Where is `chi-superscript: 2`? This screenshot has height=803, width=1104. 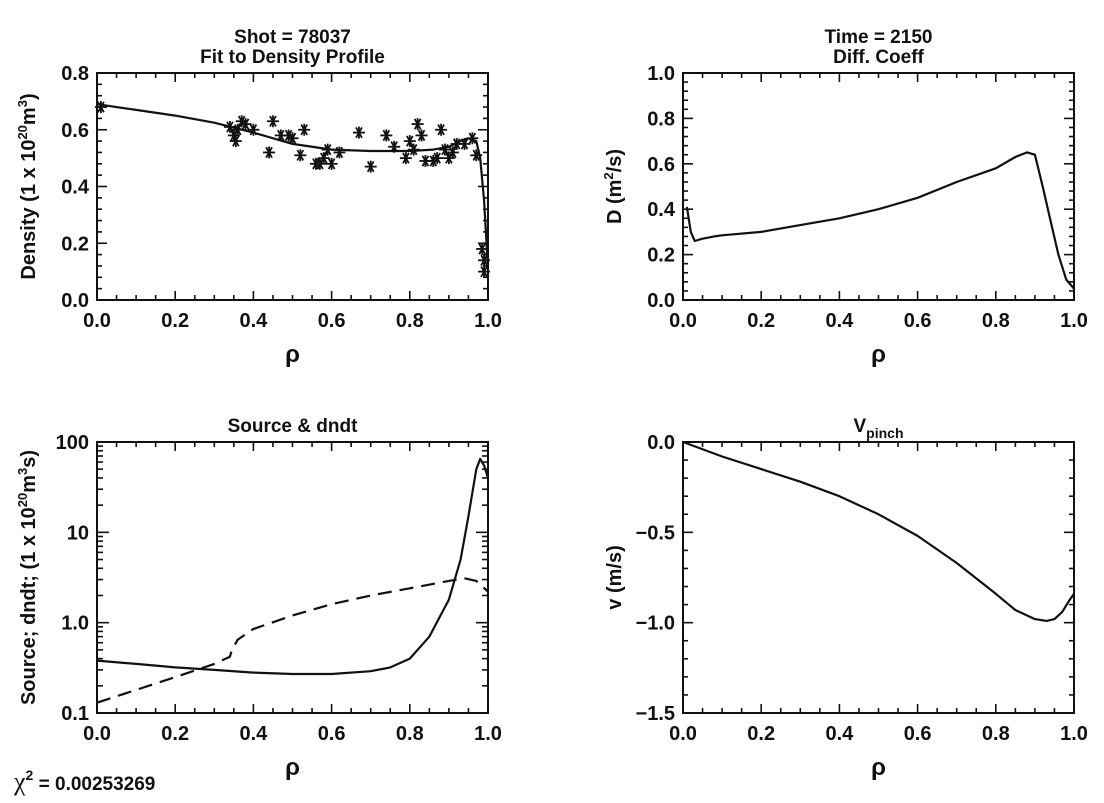 chi-superscript: 2 is located at coordinates (30, 775).